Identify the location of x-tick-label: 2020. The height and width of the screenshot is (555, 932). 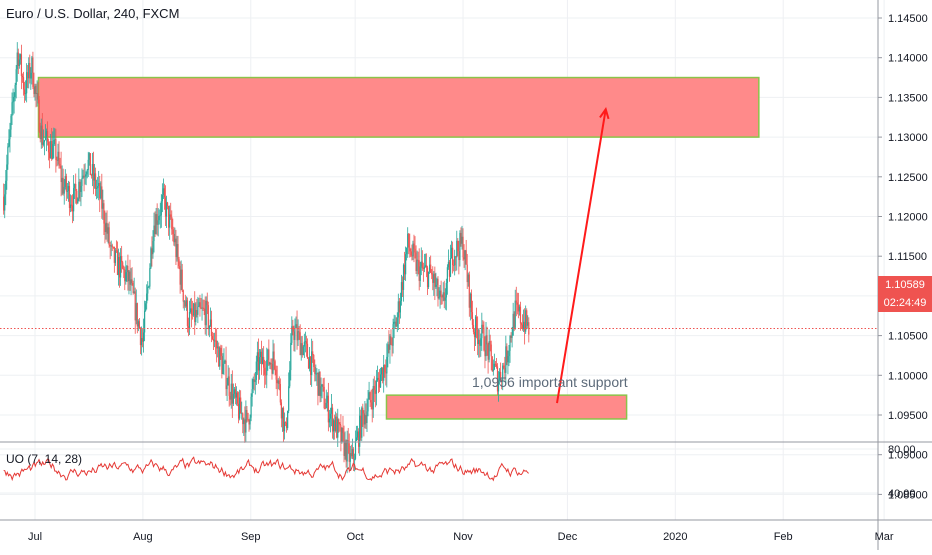
(675, 537).